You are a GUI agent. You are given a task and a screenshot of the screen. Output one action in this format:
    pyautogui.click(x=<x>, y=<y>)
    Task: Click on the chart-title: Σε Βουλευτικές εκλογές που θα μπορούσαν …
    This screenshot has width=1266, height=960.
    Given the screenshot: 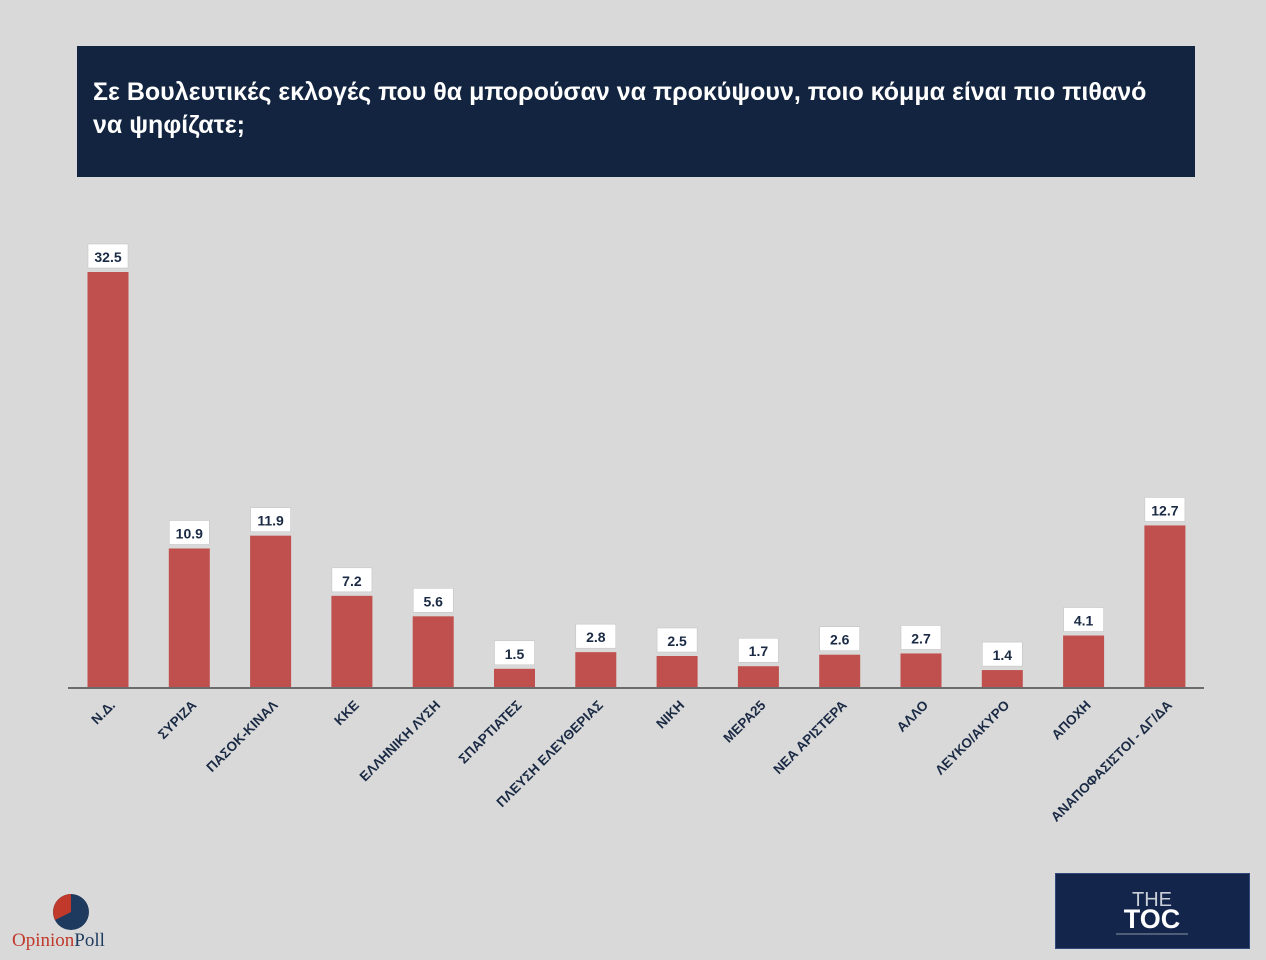 What is the action you would take?
    pyautogui.click(x=620, y=108)
    